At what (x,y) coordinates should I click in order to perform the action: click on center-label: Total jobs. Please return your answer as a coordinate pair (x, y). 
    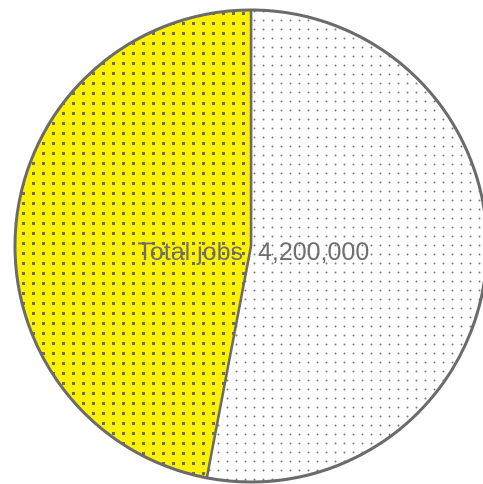
    Looking at the image, I should click on (190, 252).